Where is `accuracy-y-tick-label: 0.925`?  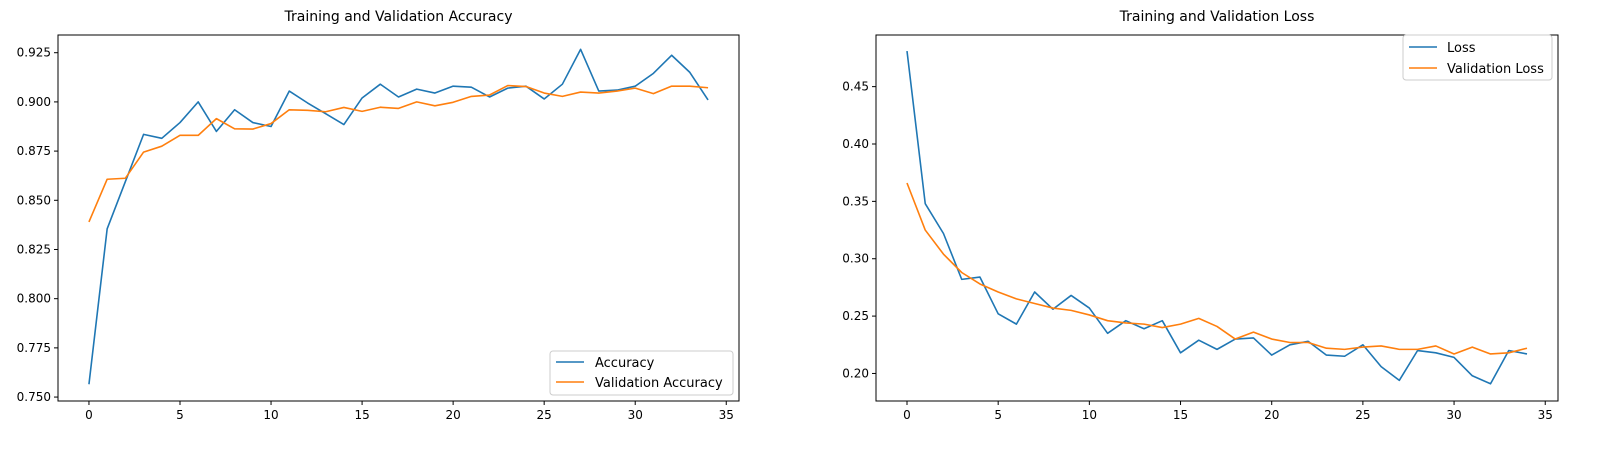
accuracy-y-tick-label: 0.925 is located at coordinates (34, 53).